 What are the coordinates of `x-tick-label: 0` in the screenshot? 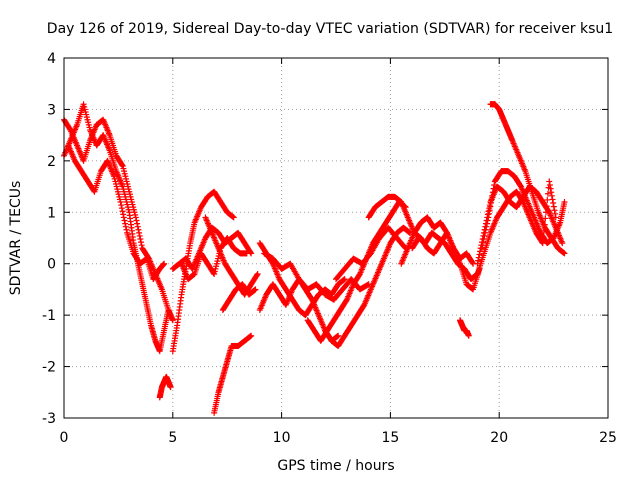 It's located at (64, 438).